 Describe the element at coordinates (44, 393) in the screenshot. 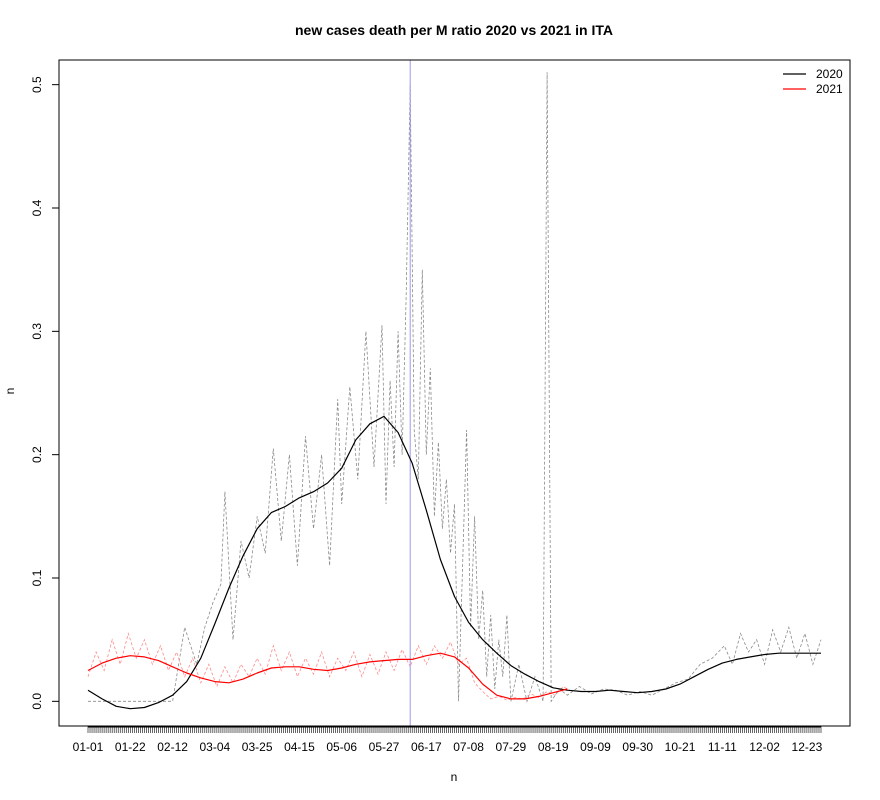

I see `y-axis: 0.0 0.1 0.2 0.3 0.4 0.5` at that location.